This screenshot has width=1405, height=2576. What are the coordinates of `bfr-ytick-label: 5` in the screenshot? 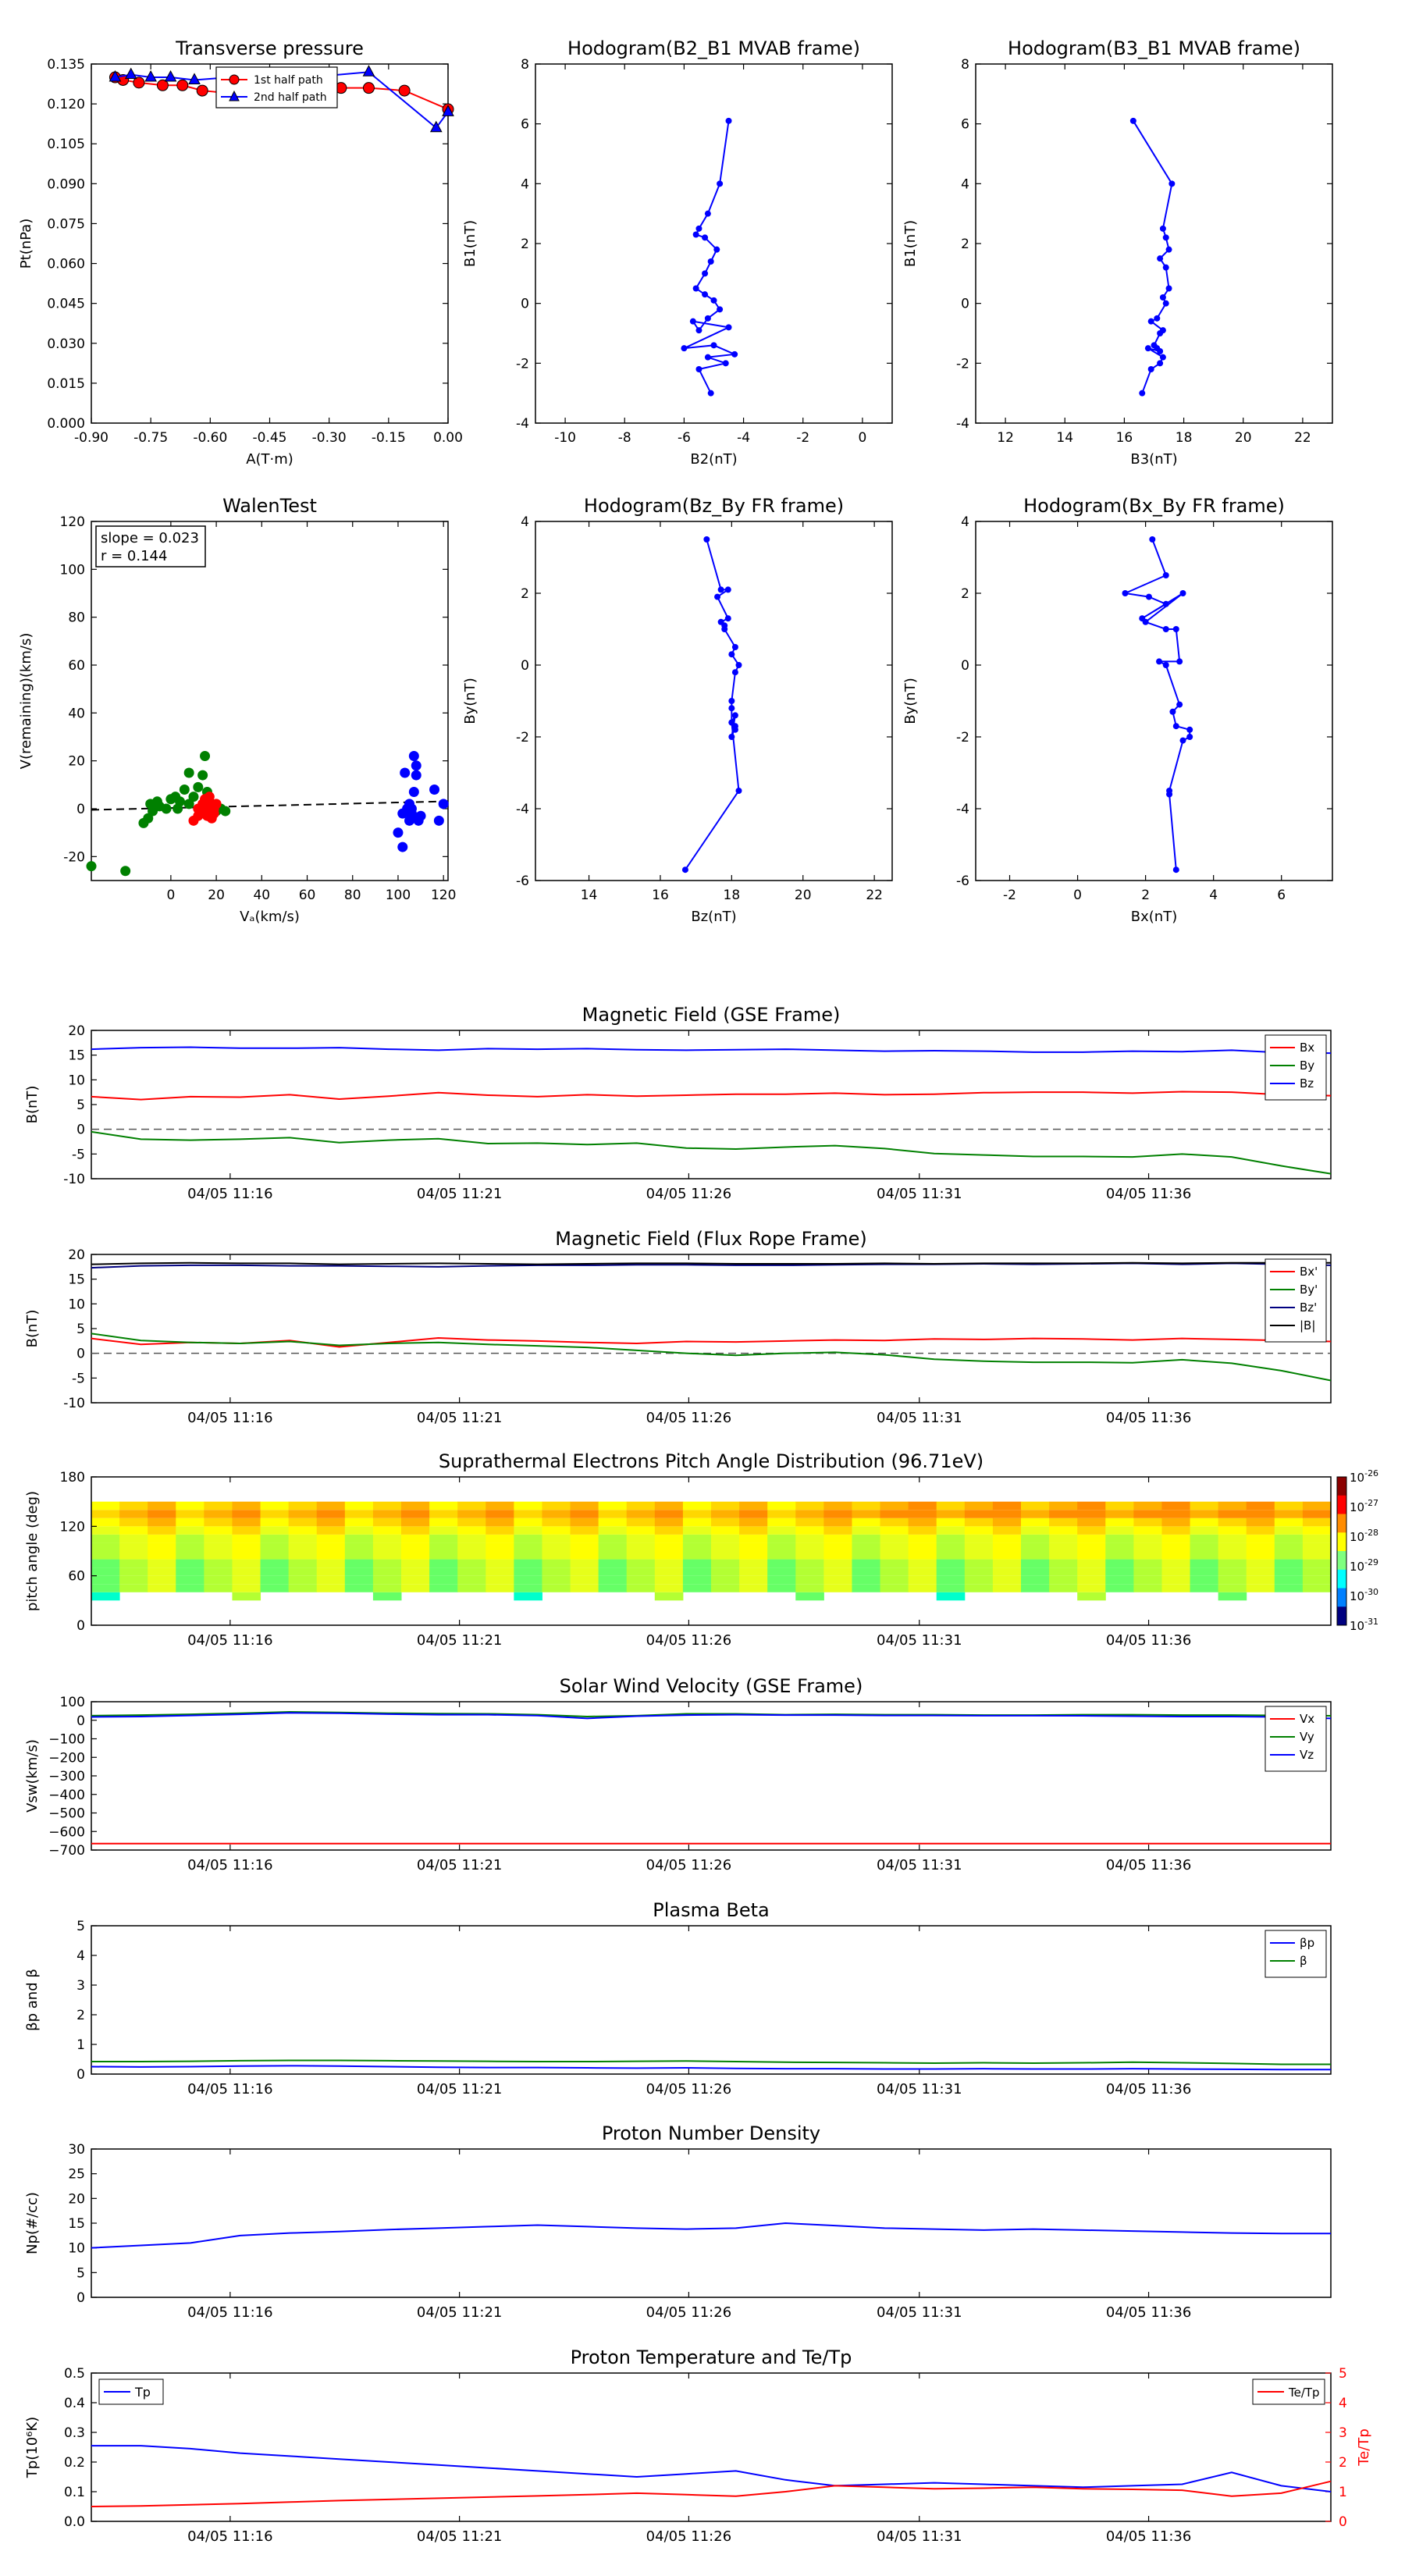 It's located at (81, 1329).